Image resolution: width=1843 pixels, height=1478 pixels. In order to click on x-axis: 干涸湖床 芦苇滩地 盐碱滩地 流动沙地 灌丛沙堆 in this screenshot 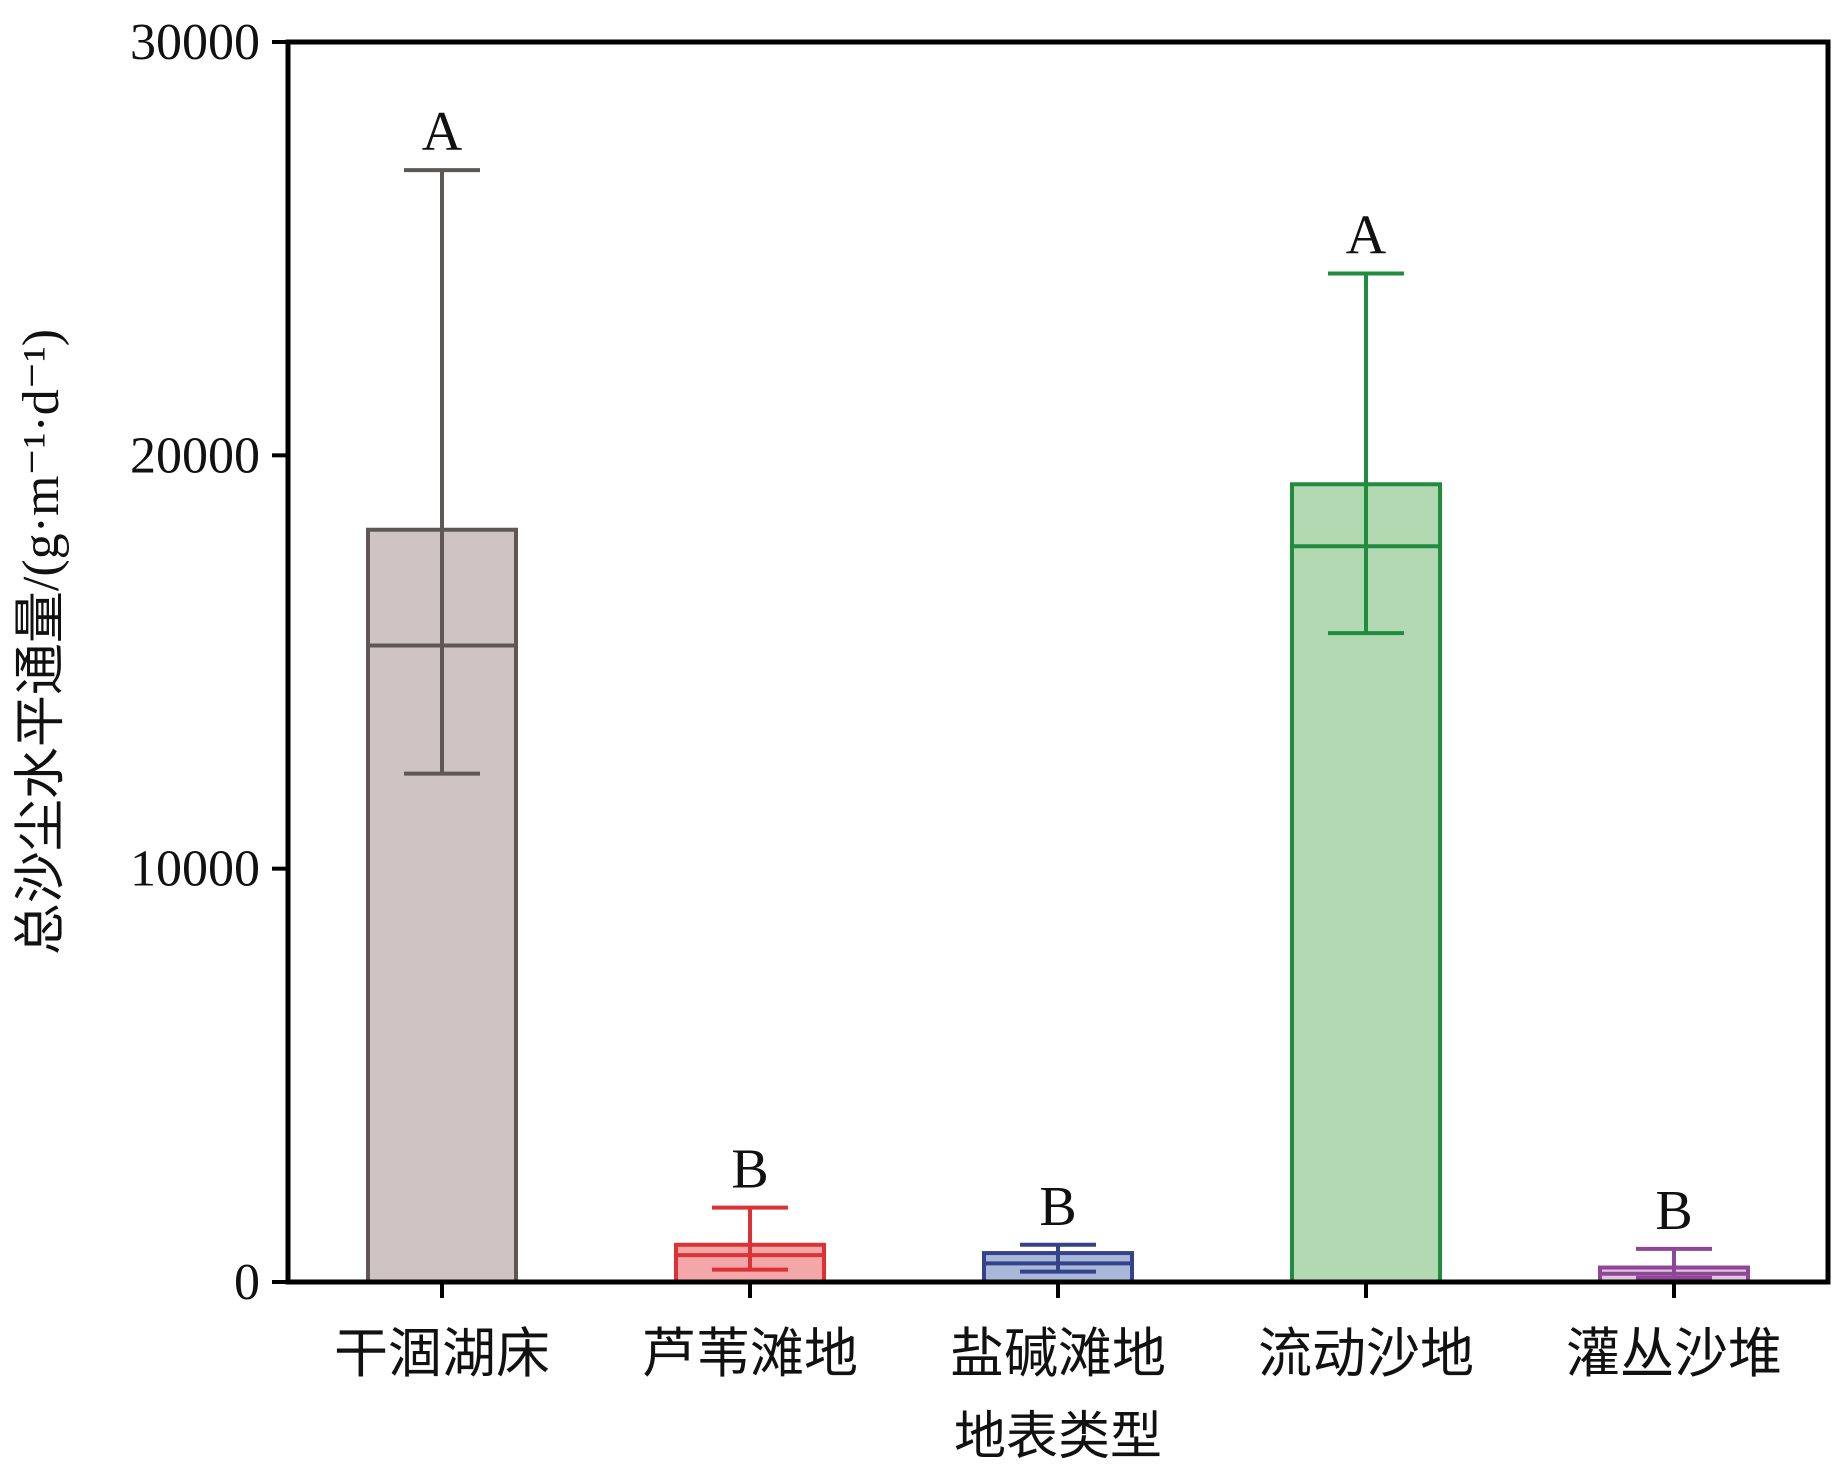, I will do `click(1058, 1333)`.